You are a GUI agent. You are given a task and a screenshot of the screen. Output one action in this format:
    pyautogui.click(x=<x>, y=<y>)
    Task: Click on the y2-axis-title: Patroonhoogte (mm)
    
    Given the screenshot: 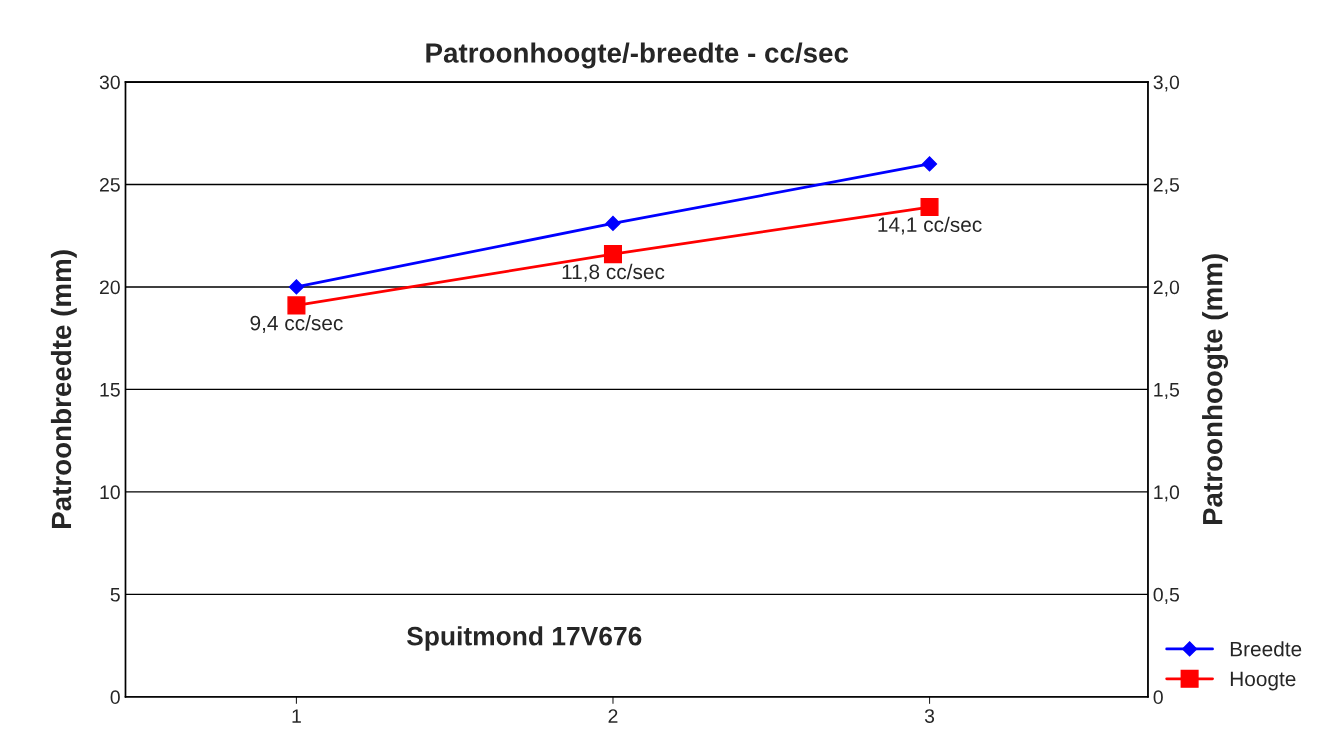 What is the action you would take?
    pyautogui.click(x=1215, y=389)
    